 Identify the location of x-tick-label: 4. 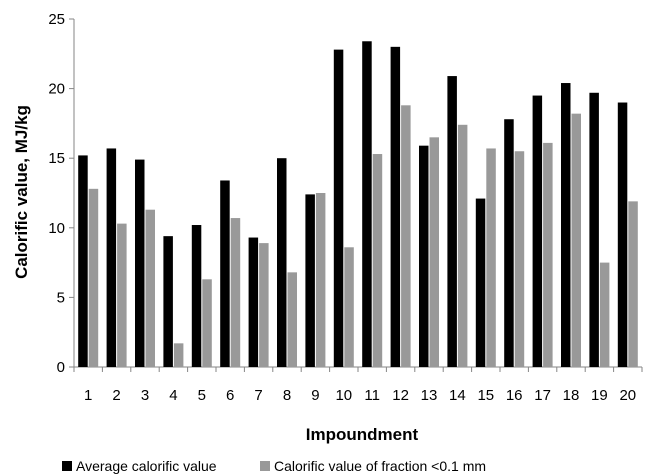
(173, 395).